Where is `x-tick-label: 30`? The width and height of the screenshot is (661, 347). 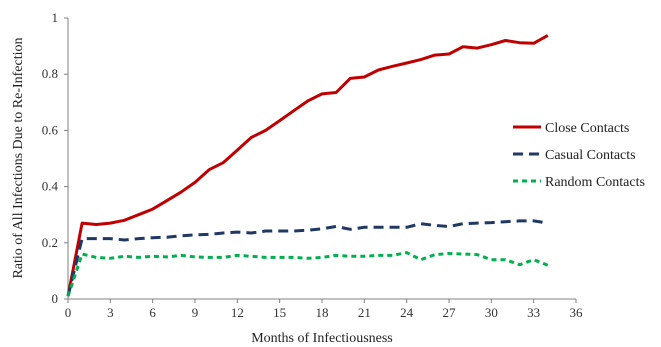 x-tick-label: 30 is located at coordinates (491, 312).